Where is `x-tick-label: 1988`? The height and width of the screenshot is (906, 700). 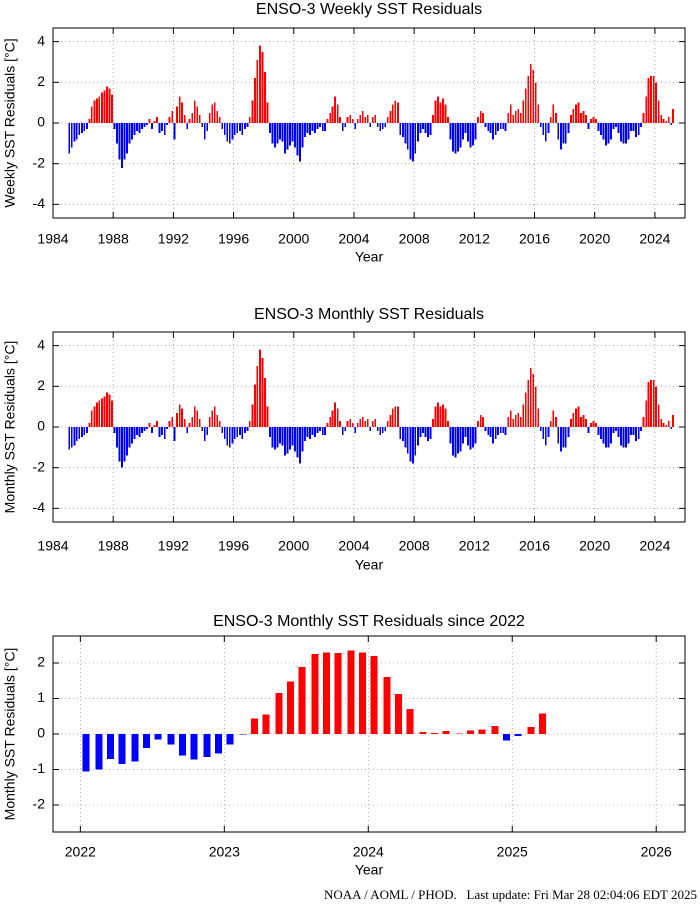 x-tick-label: 1988 is located at coordinates (113, 546).